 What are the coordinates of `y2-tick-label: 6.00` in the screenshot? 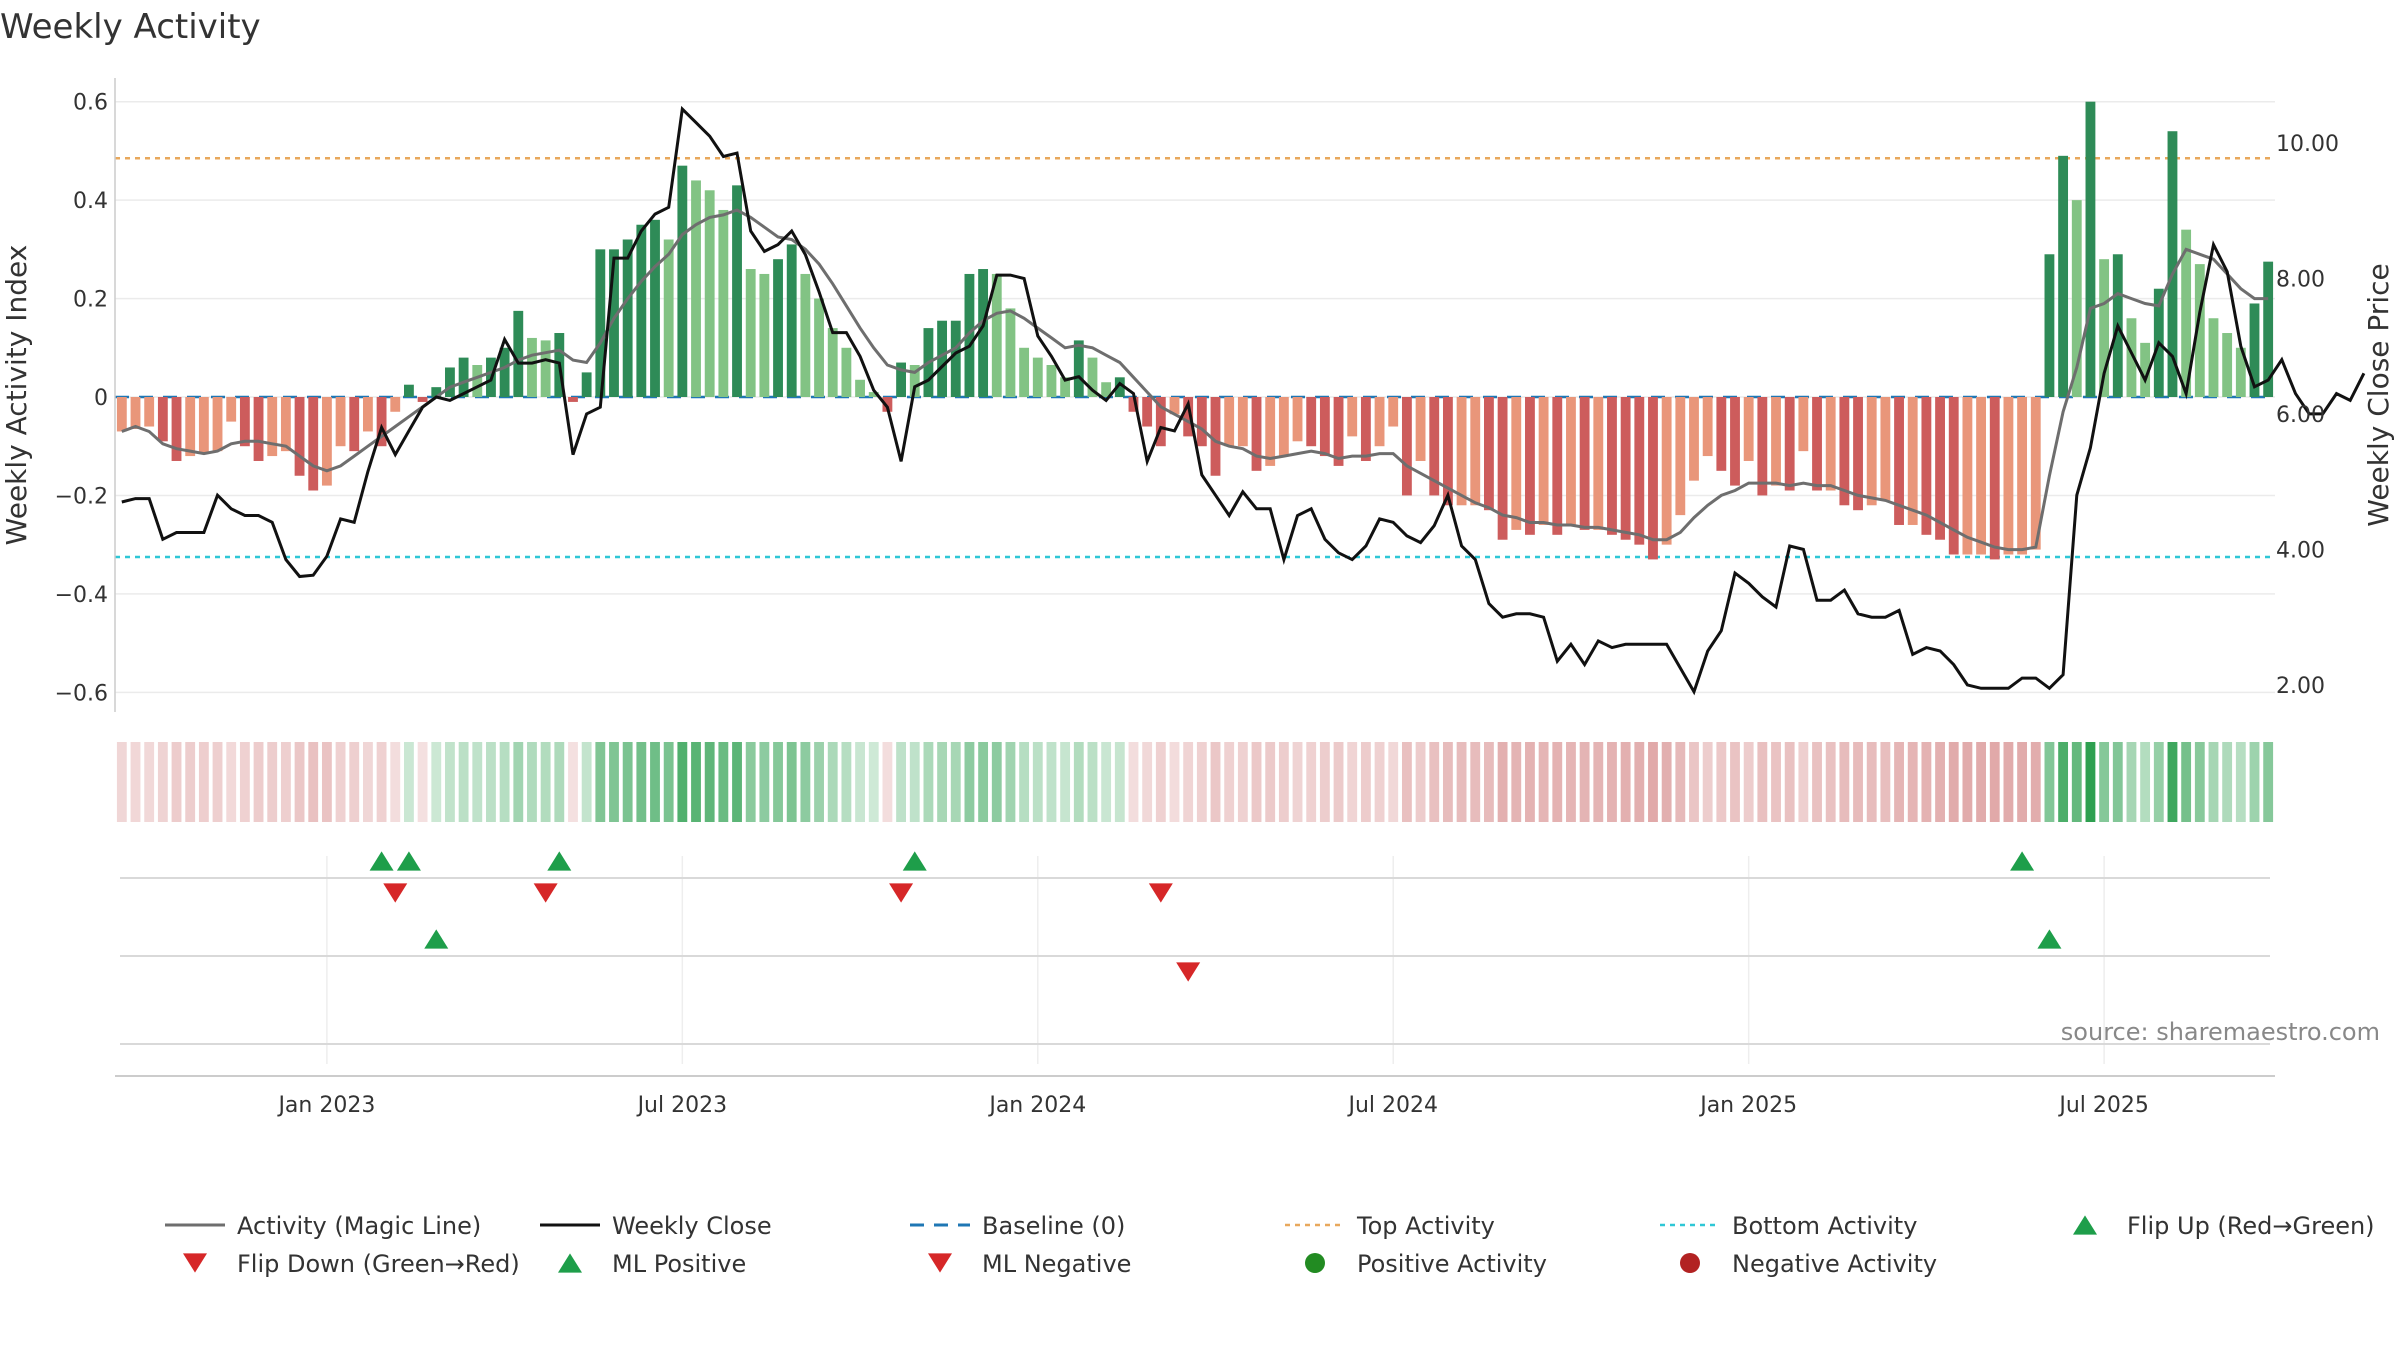 It's located at (2300, 415).